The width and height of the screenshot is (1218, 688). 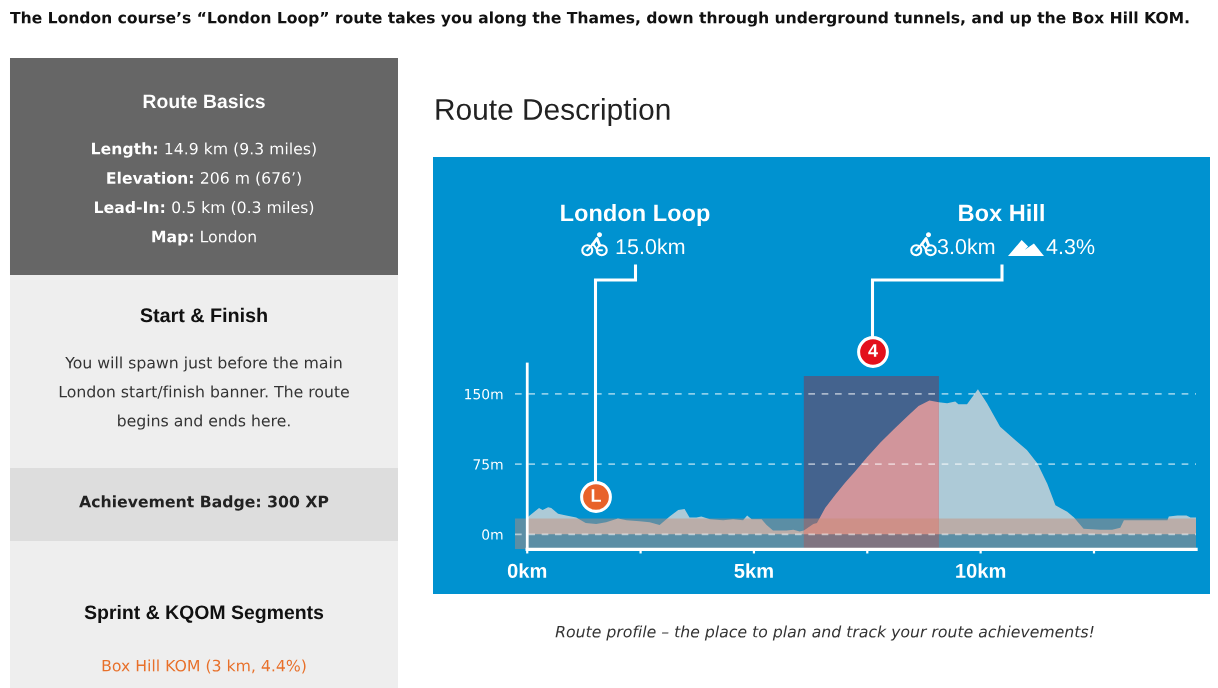 What do you see at coordinates (635, 215) in the screenshot?
I see `text: London Loop` at bounding box center [635, 215].